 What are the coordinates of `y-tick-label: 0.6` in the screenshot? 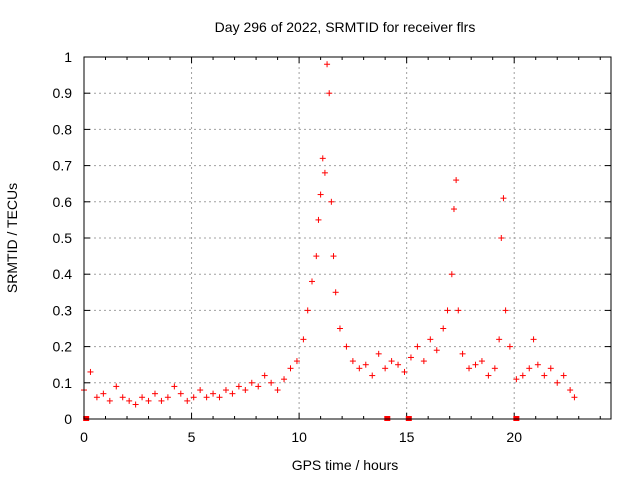 It's located at (63, 202).